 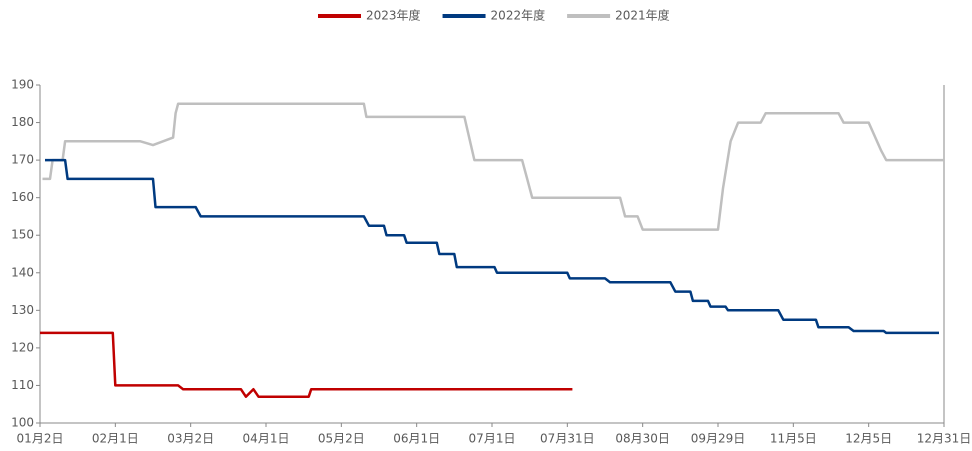 What do you see at coordinates (393, 15) in the screenshot?
I see `legend-label: 2023年度` at bounding box center [393, 15].